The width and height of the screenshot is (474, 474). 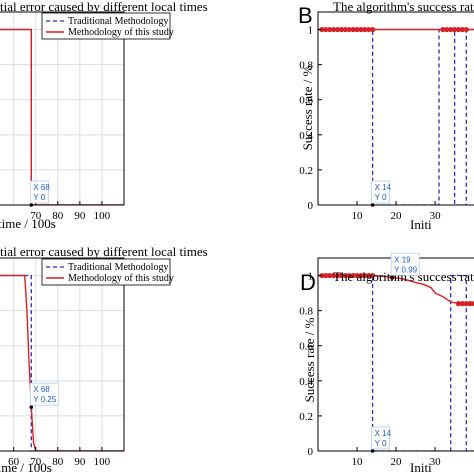 I want to click on datatip: X 68Y 0, so click(x=39, y=193).